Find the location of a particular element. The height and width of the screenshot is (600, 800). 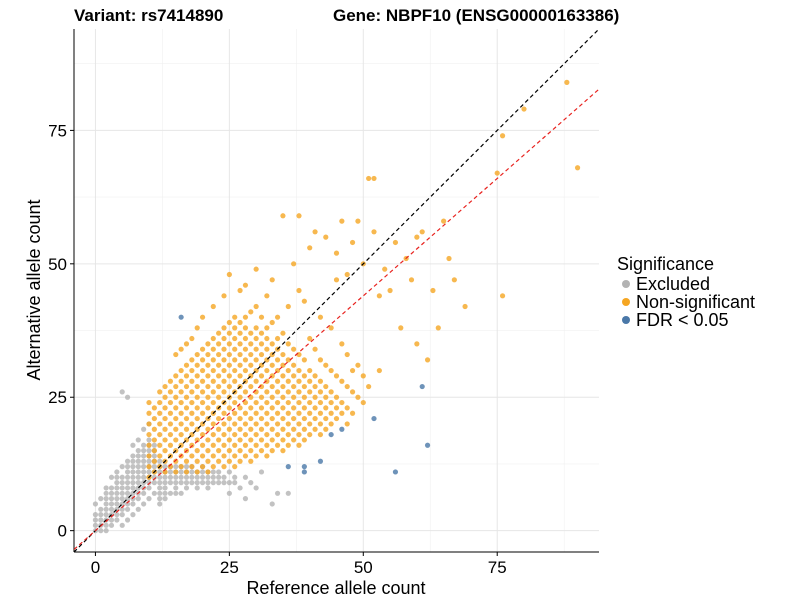

x-tick-label: 50 is located at coordinates (363, 567).